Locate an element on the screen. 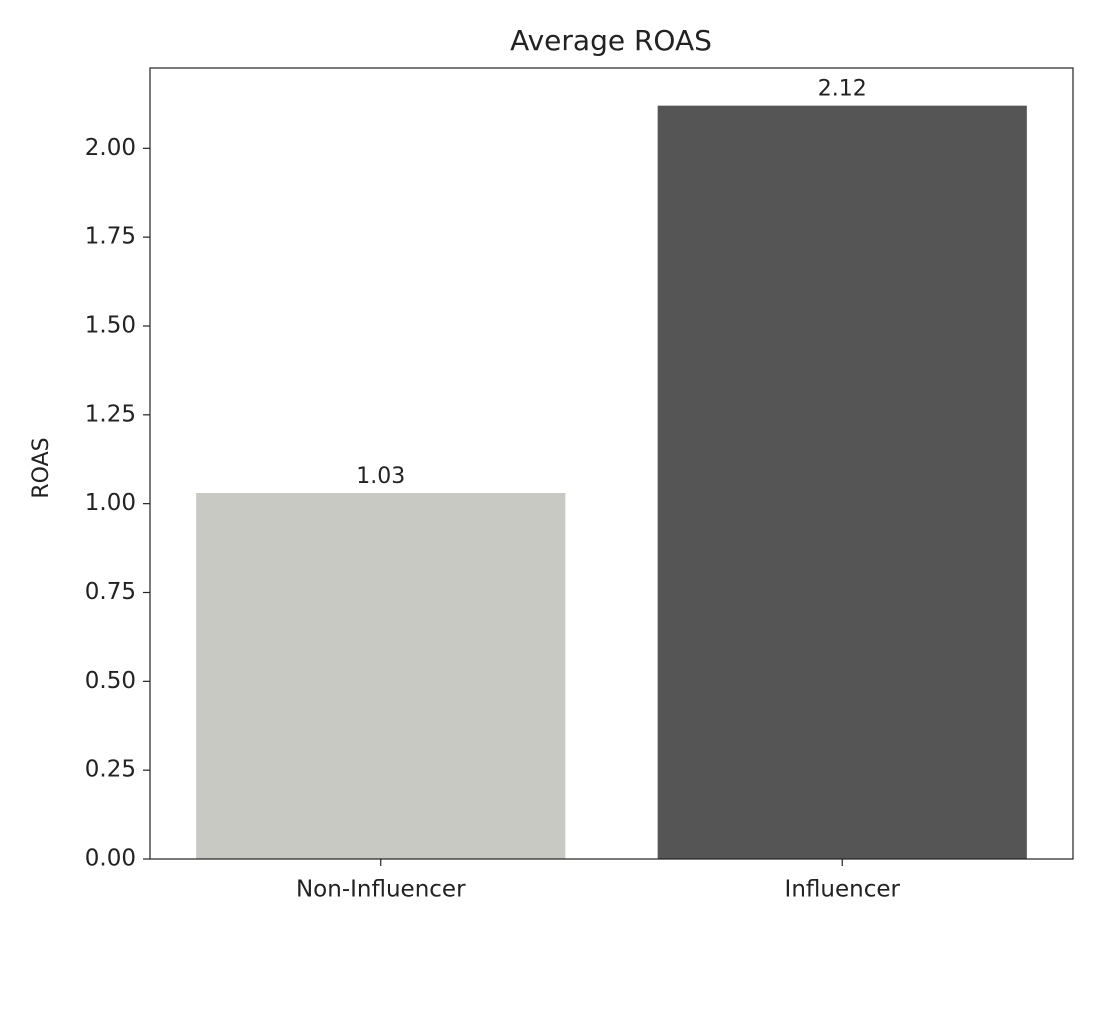  y-tick-label: 1.25 is located at coordinates (110, 414).